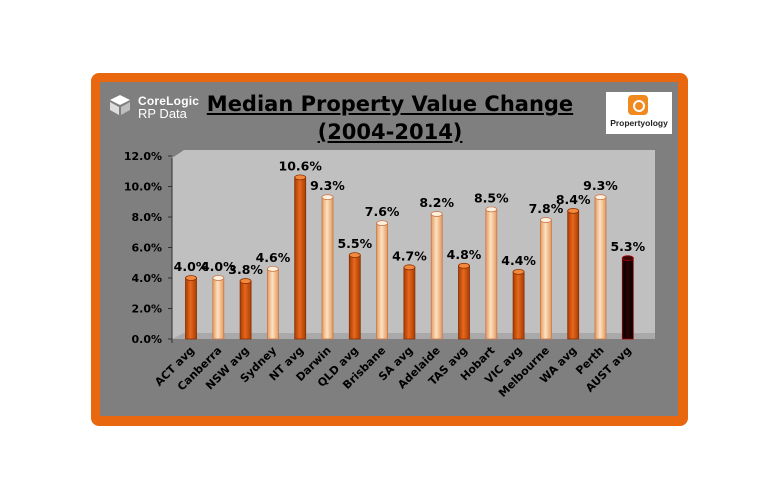 The image size is (780, 500). What do you see at coordinates (120, 105) in the screenshot?
I see `corelogic-logo-icon` at bounding box center [120, 105].